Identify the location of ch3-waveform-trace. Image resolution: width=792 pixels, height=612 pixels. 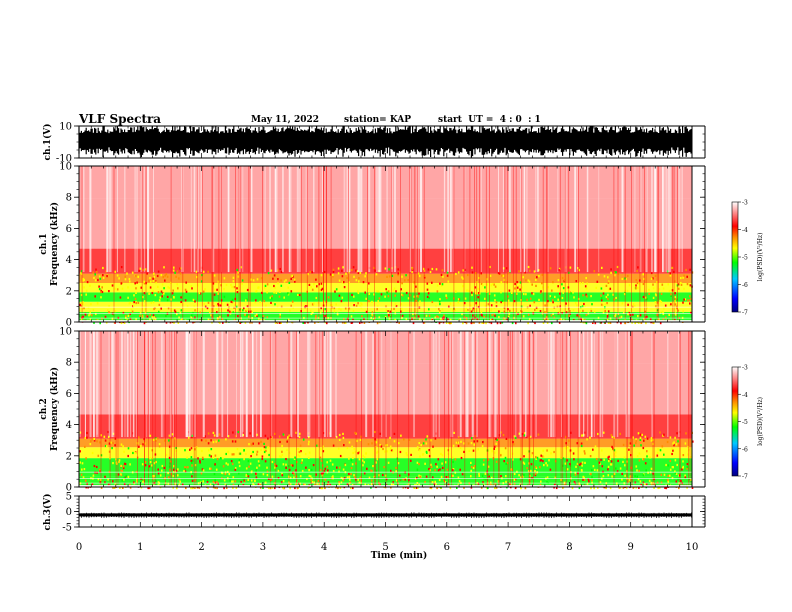
(385, 515).